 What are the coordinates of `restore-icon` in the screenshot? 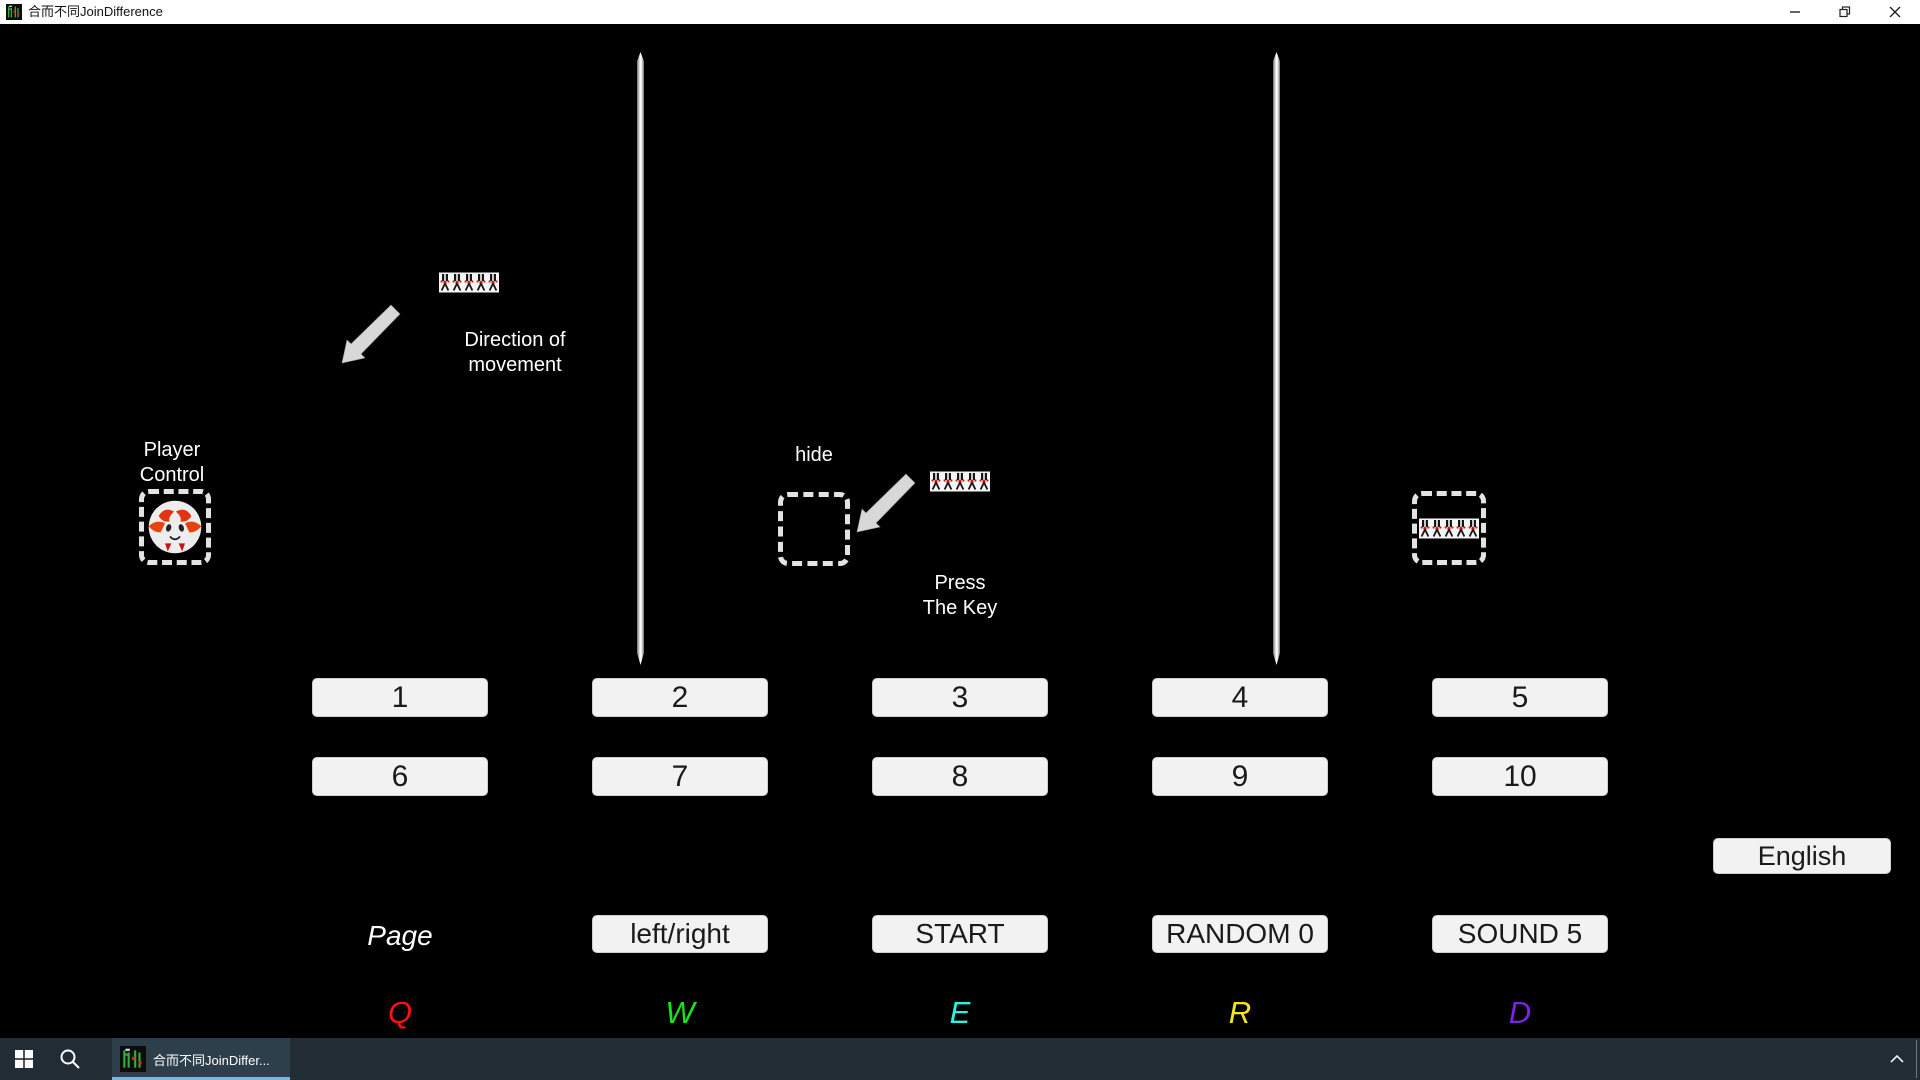 It's located at (1845, 12).